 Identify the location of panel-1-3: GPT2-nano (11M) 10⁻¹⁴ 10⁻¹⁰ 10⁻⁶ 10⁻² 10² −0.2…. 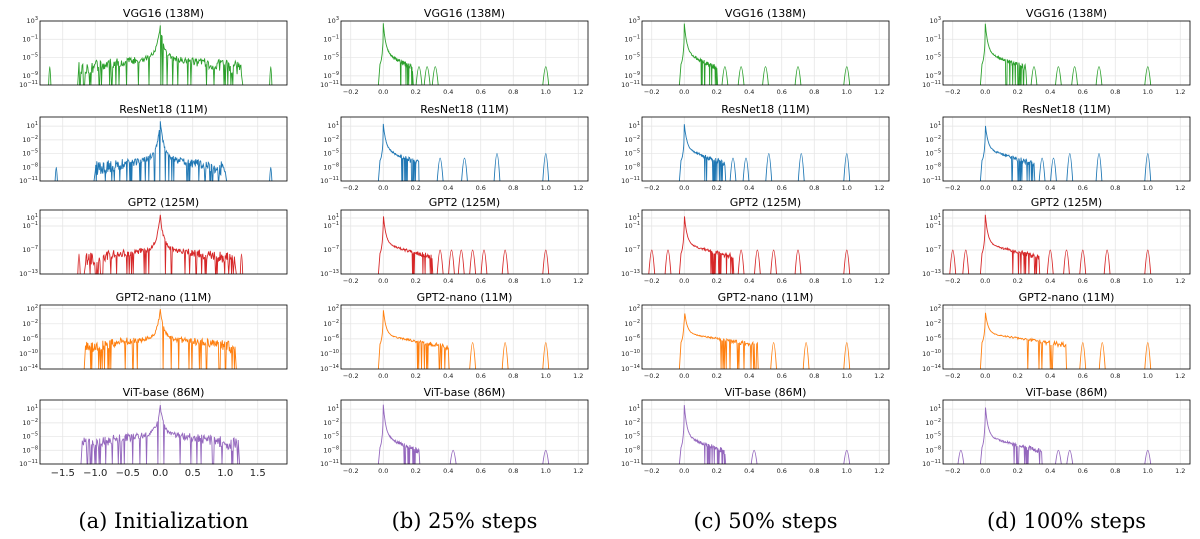
(454, 335).